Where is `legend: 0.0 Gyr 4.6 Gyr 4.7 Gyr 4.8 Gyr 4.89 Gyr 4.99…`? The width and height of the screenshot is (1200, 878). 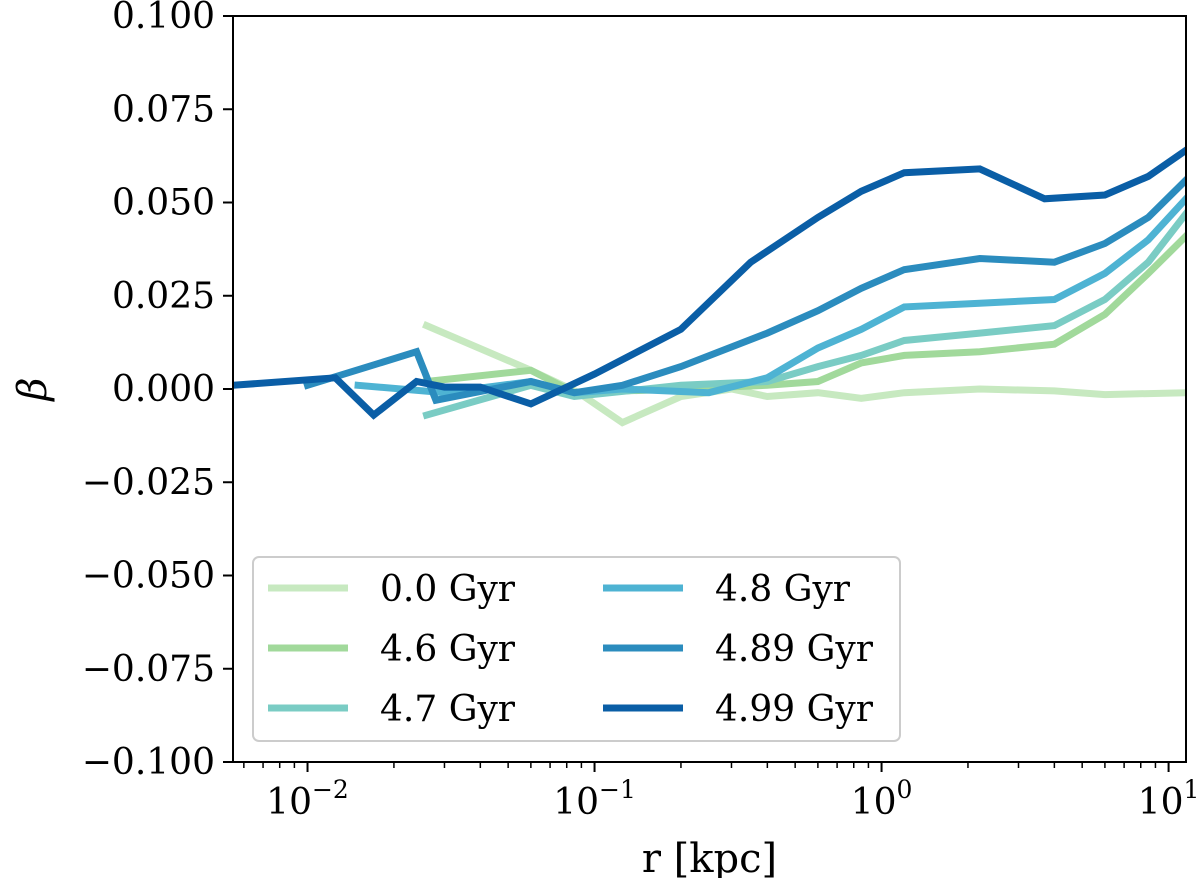 legend: 0.0 Gyr 4.6 Gyr 4.7 Gyr 4.8 Gyr 4.89 Gyr 4.99… is located at coordinates (576, 649).